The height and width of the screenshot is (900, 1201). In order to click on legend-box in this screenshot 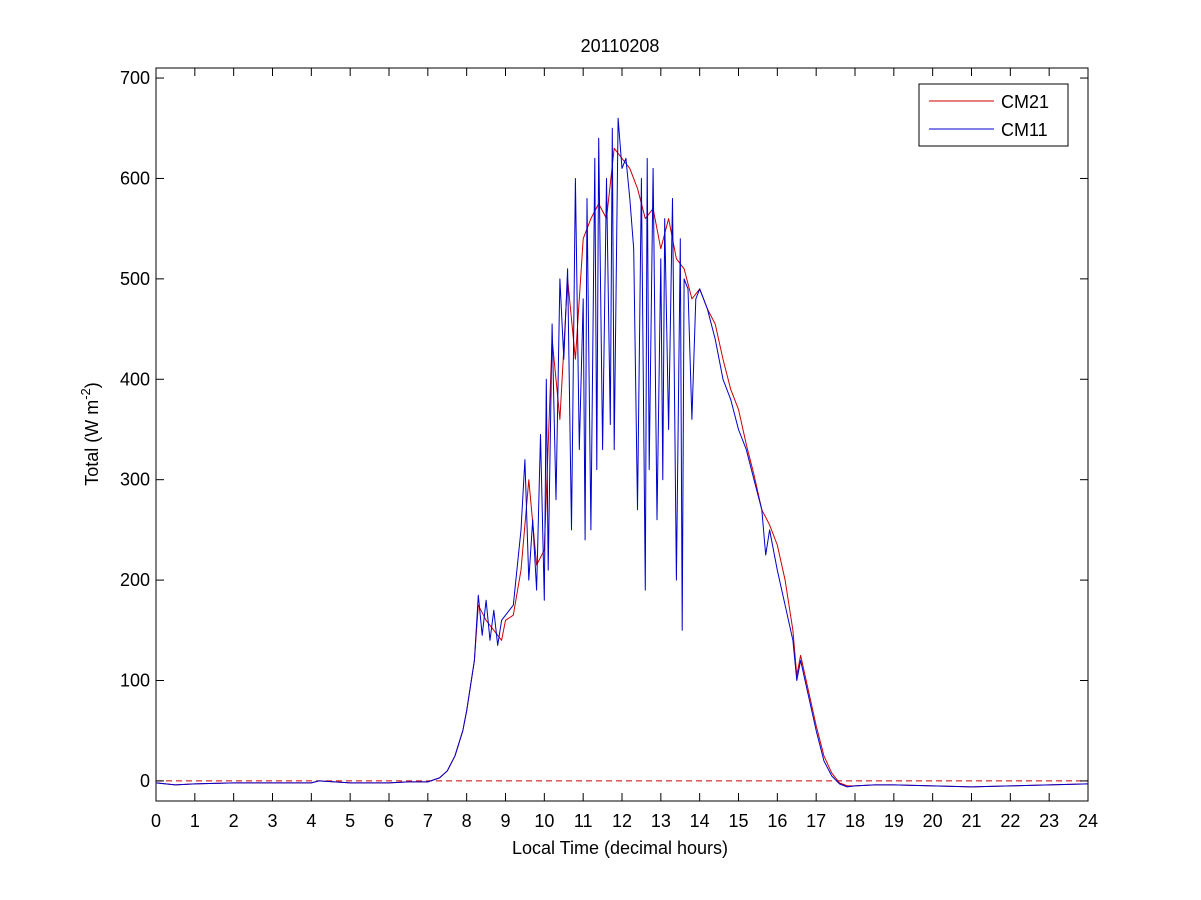, I will do `click(993, 115)`.